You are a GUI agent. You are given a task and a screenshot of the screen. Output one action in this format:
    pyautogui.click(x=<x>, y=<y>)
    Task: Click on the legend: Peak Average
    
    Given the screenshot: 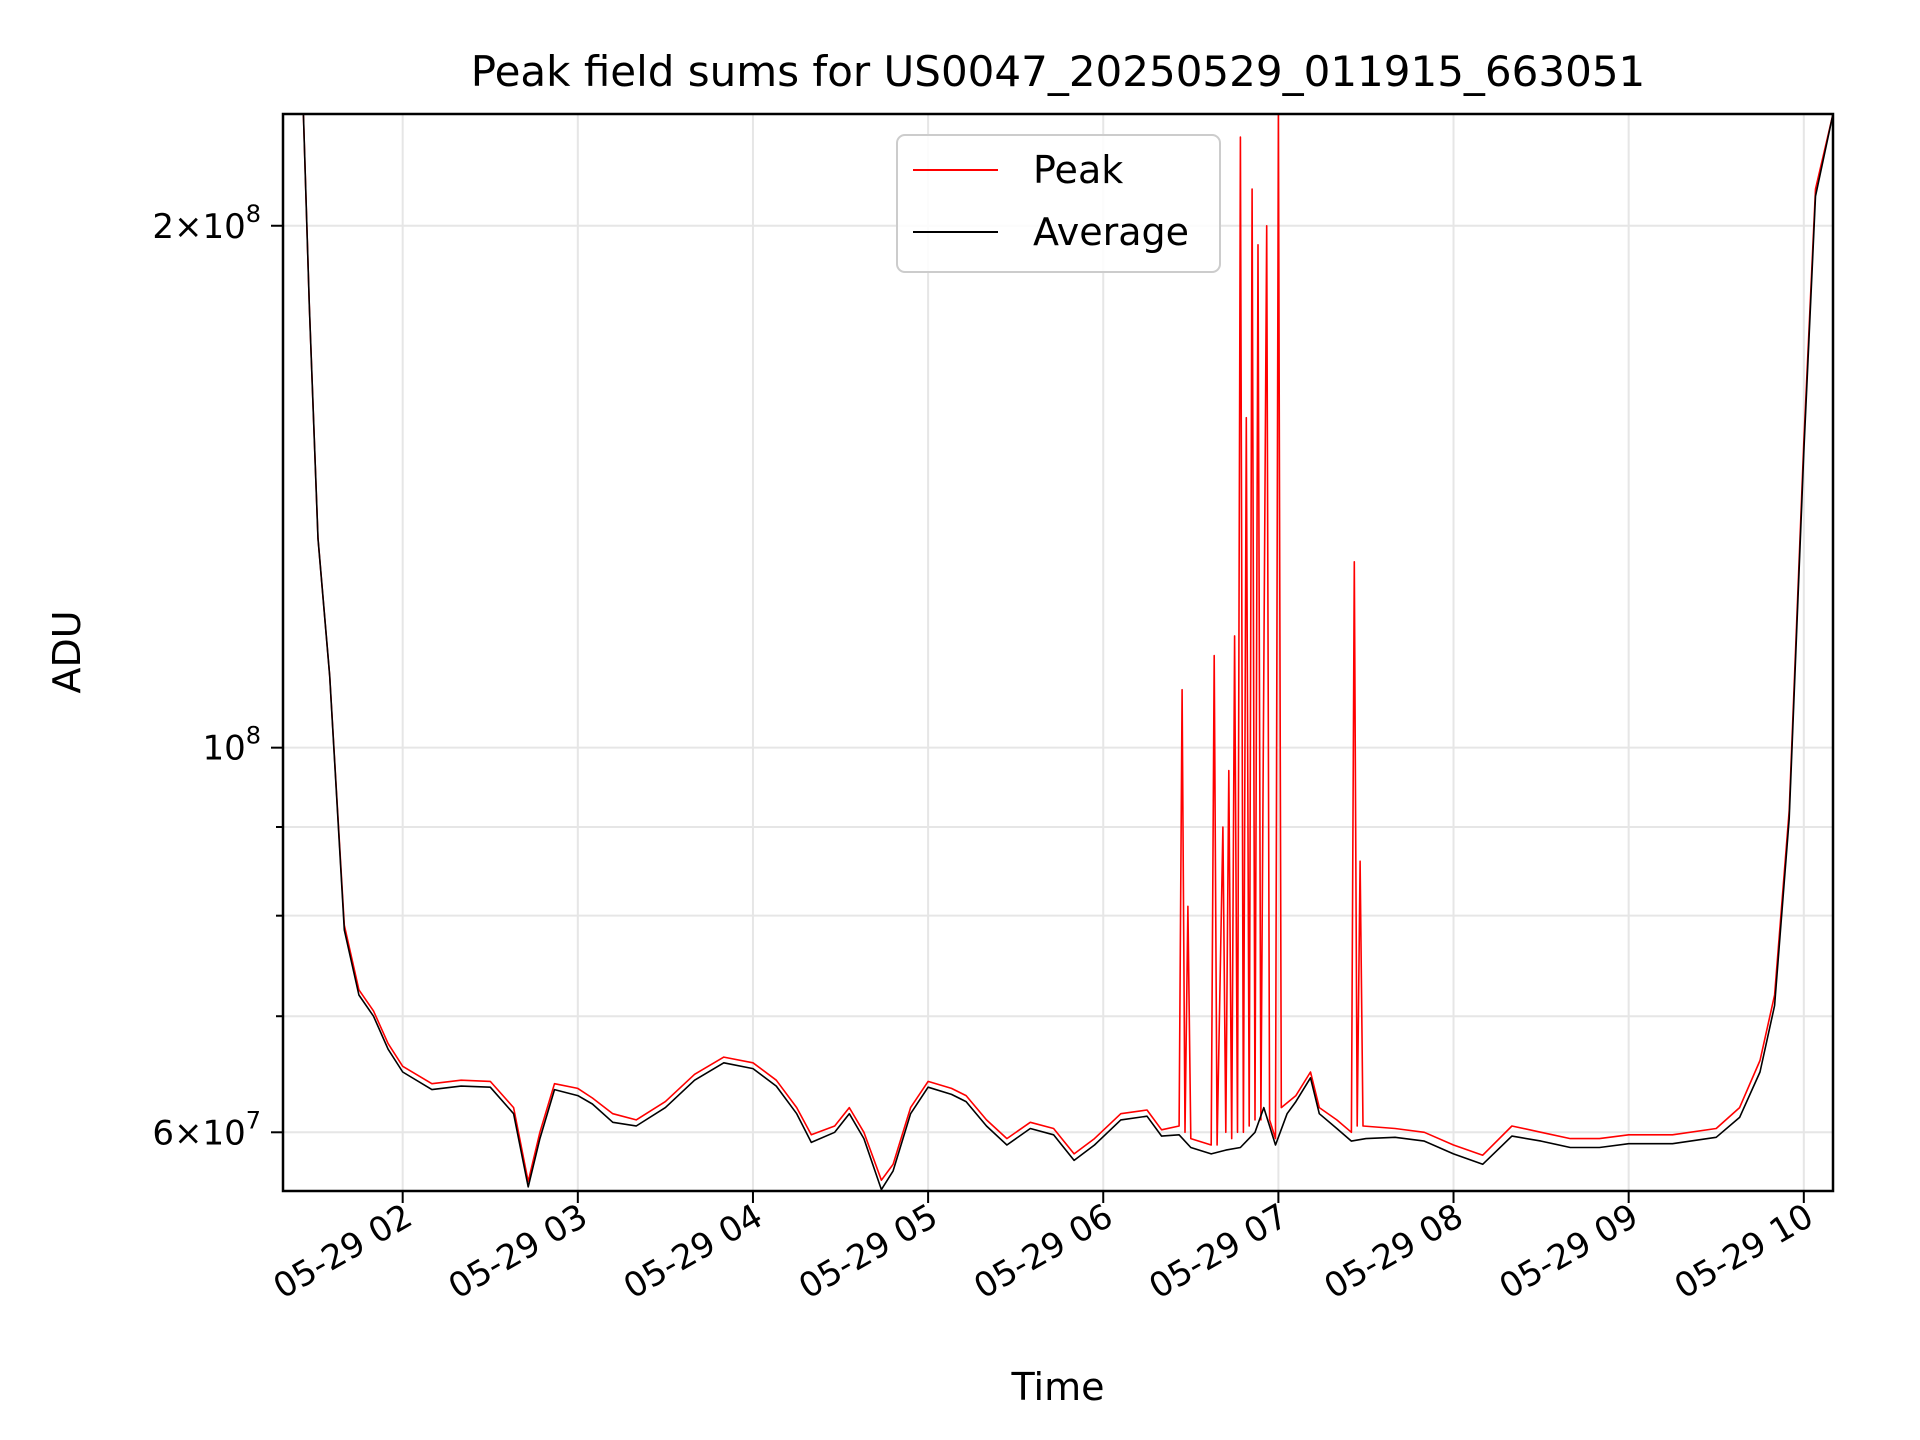 What is the action you would take?
    pyautogui.click(x=1058, y=203)
    